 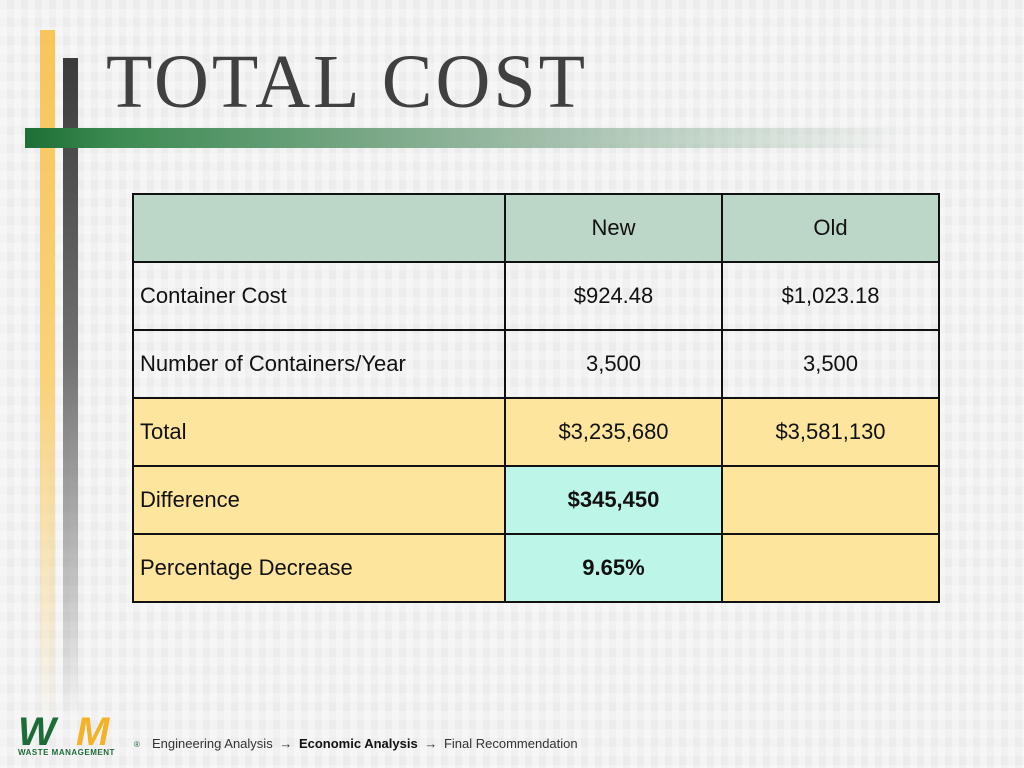 I want to click on table-header-row: New Old, so click(x=536, y=228).